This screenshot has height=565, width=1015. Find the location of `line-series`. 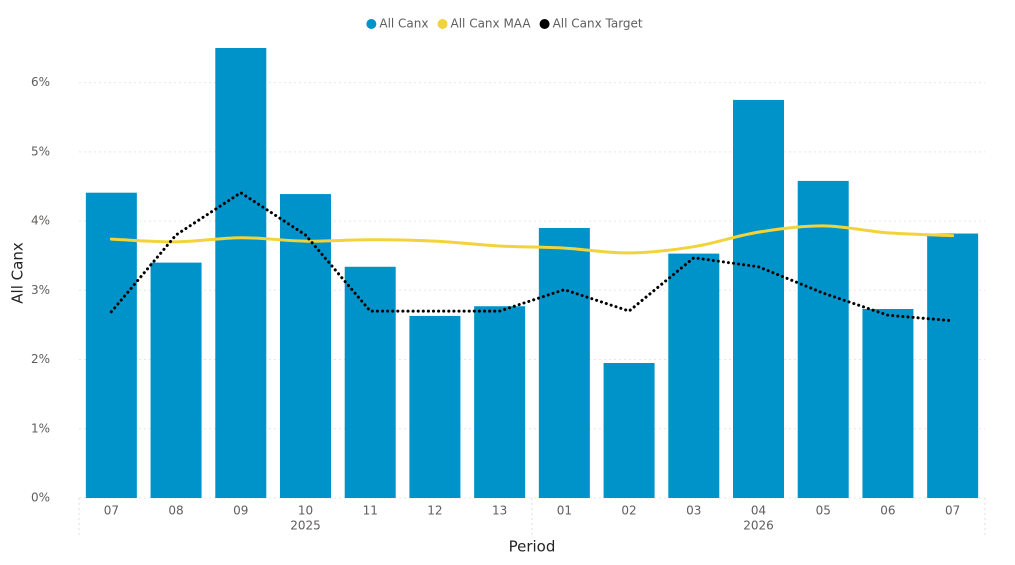

line-series is located at coordinates (532, 239).